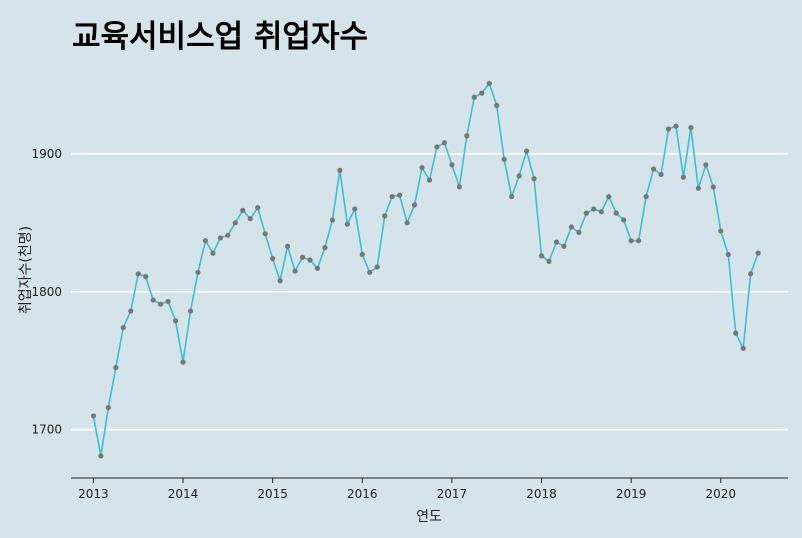 The height and width of the screenshot is (538, 802). What do you see at coordinates (183, 494) in the screenshot?
I see `x-tick-label-2014: 2014` at bounding box center [183, 494].